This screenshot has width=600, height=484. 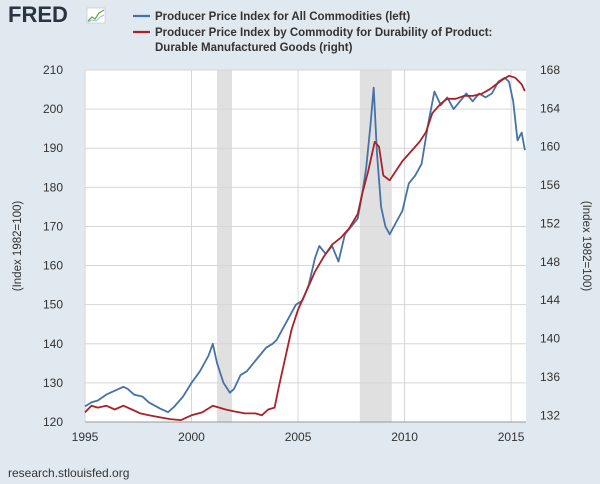 I want to click on legend-label-series-1-line-2: Durable Manufactured Goods (right), so click(x=254, y=48).